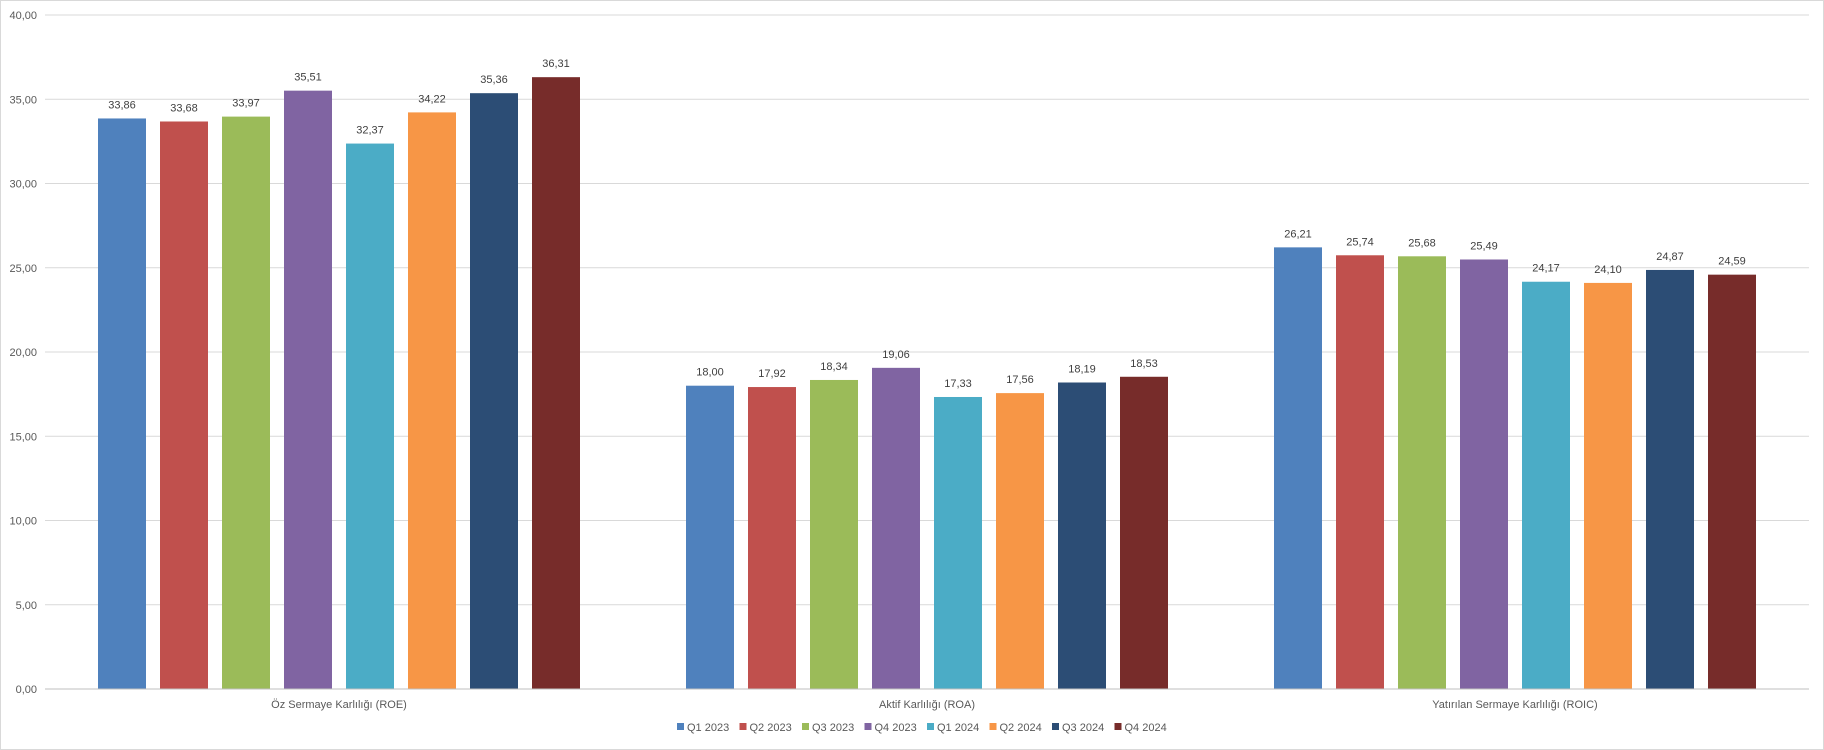 The image size is (1824, 750). Describe the element at coordinates (771, 728) in the screenshot. I see `legend-label: Q2 2023` at that location.